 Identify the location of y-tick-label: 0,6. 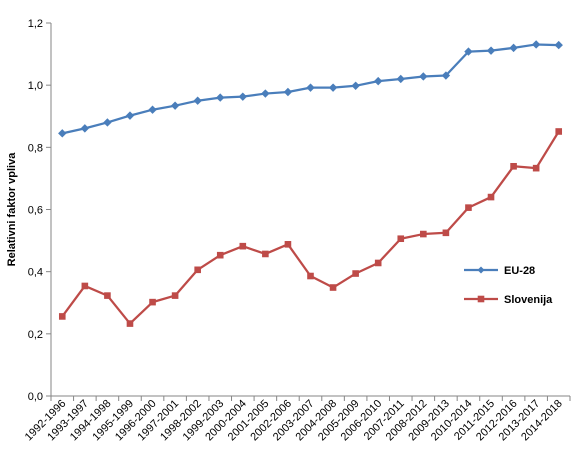
(35, 211).